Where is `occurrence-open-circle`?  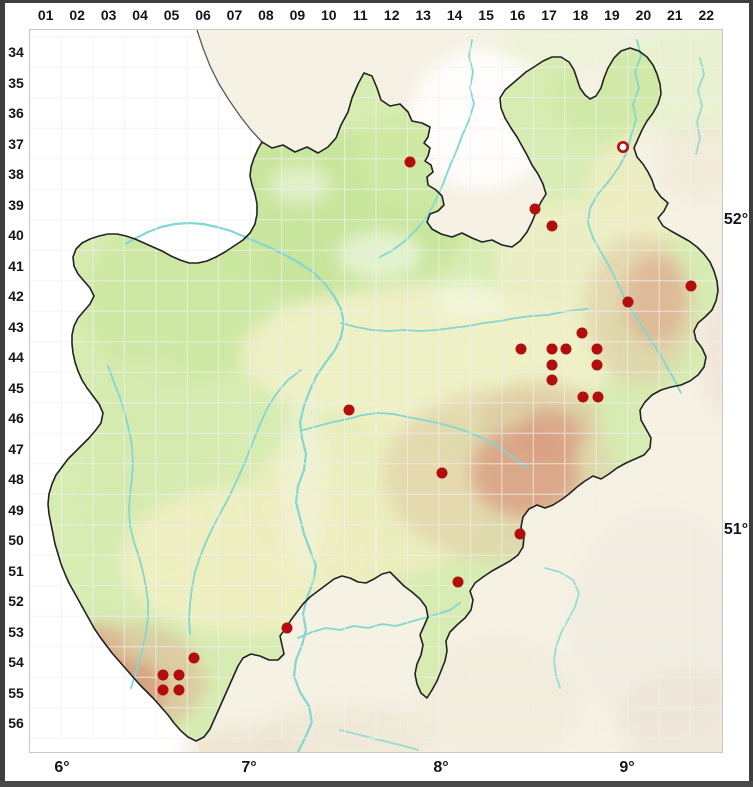 occurrence-open-circle is located at coordinates (622, 147).